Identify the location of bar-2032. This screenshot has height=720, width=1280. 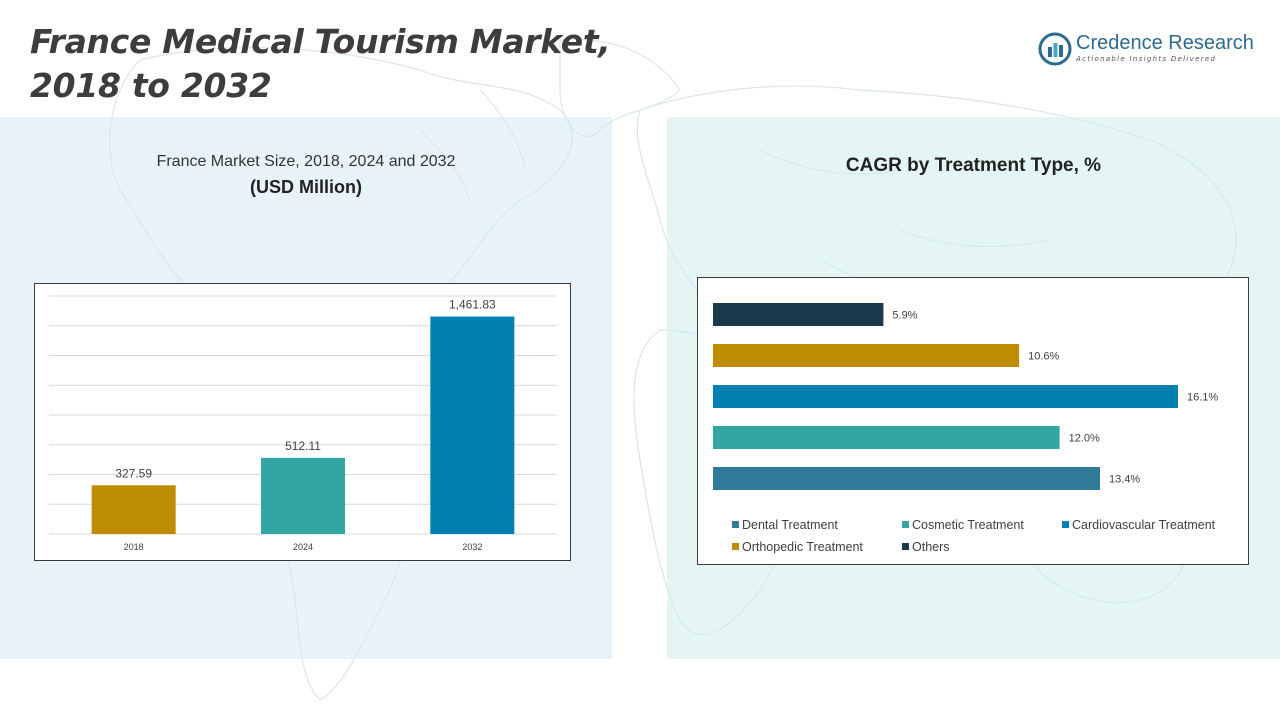
(472, 425).